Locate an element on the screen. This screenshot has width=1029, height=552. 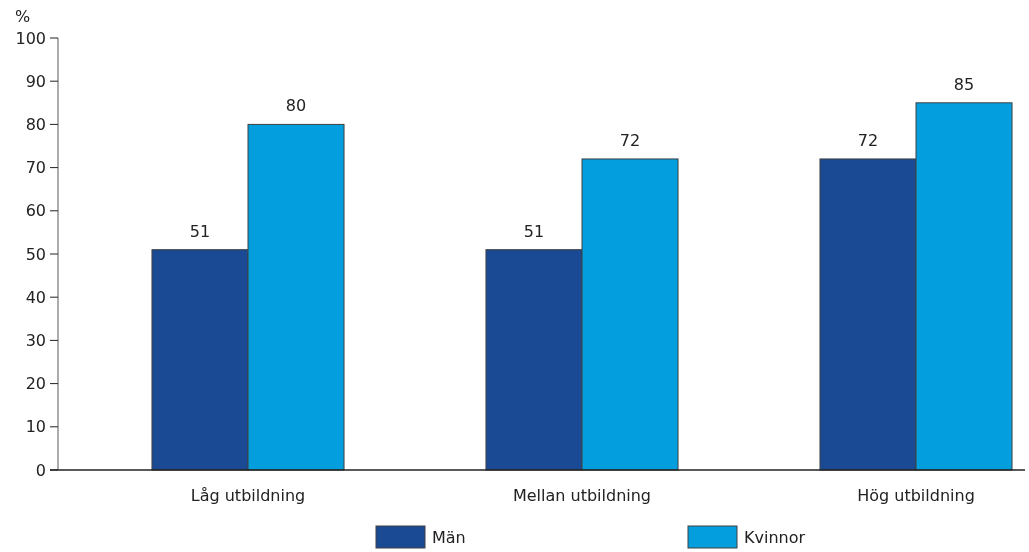
y-tick-label: 10 is located at coordinates (35, 427).